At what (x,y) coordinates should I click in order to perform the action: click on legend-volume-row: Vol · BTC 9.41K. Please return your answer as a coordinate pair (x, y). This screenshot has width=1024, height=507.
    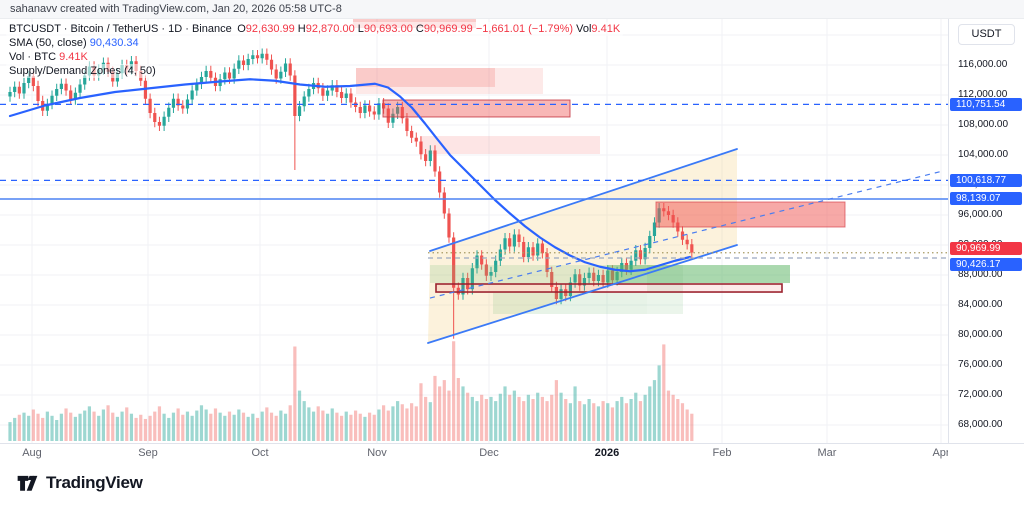
    Looking at the image, I should click on (48, 57).